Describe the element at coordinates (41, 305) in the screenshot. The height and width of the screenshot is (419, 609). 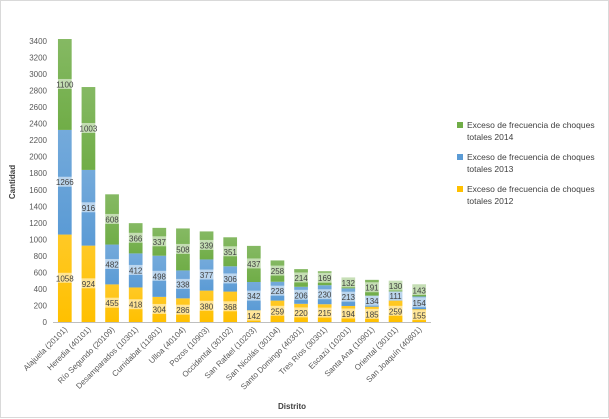
I see `y-tick-label: 200` at that location.